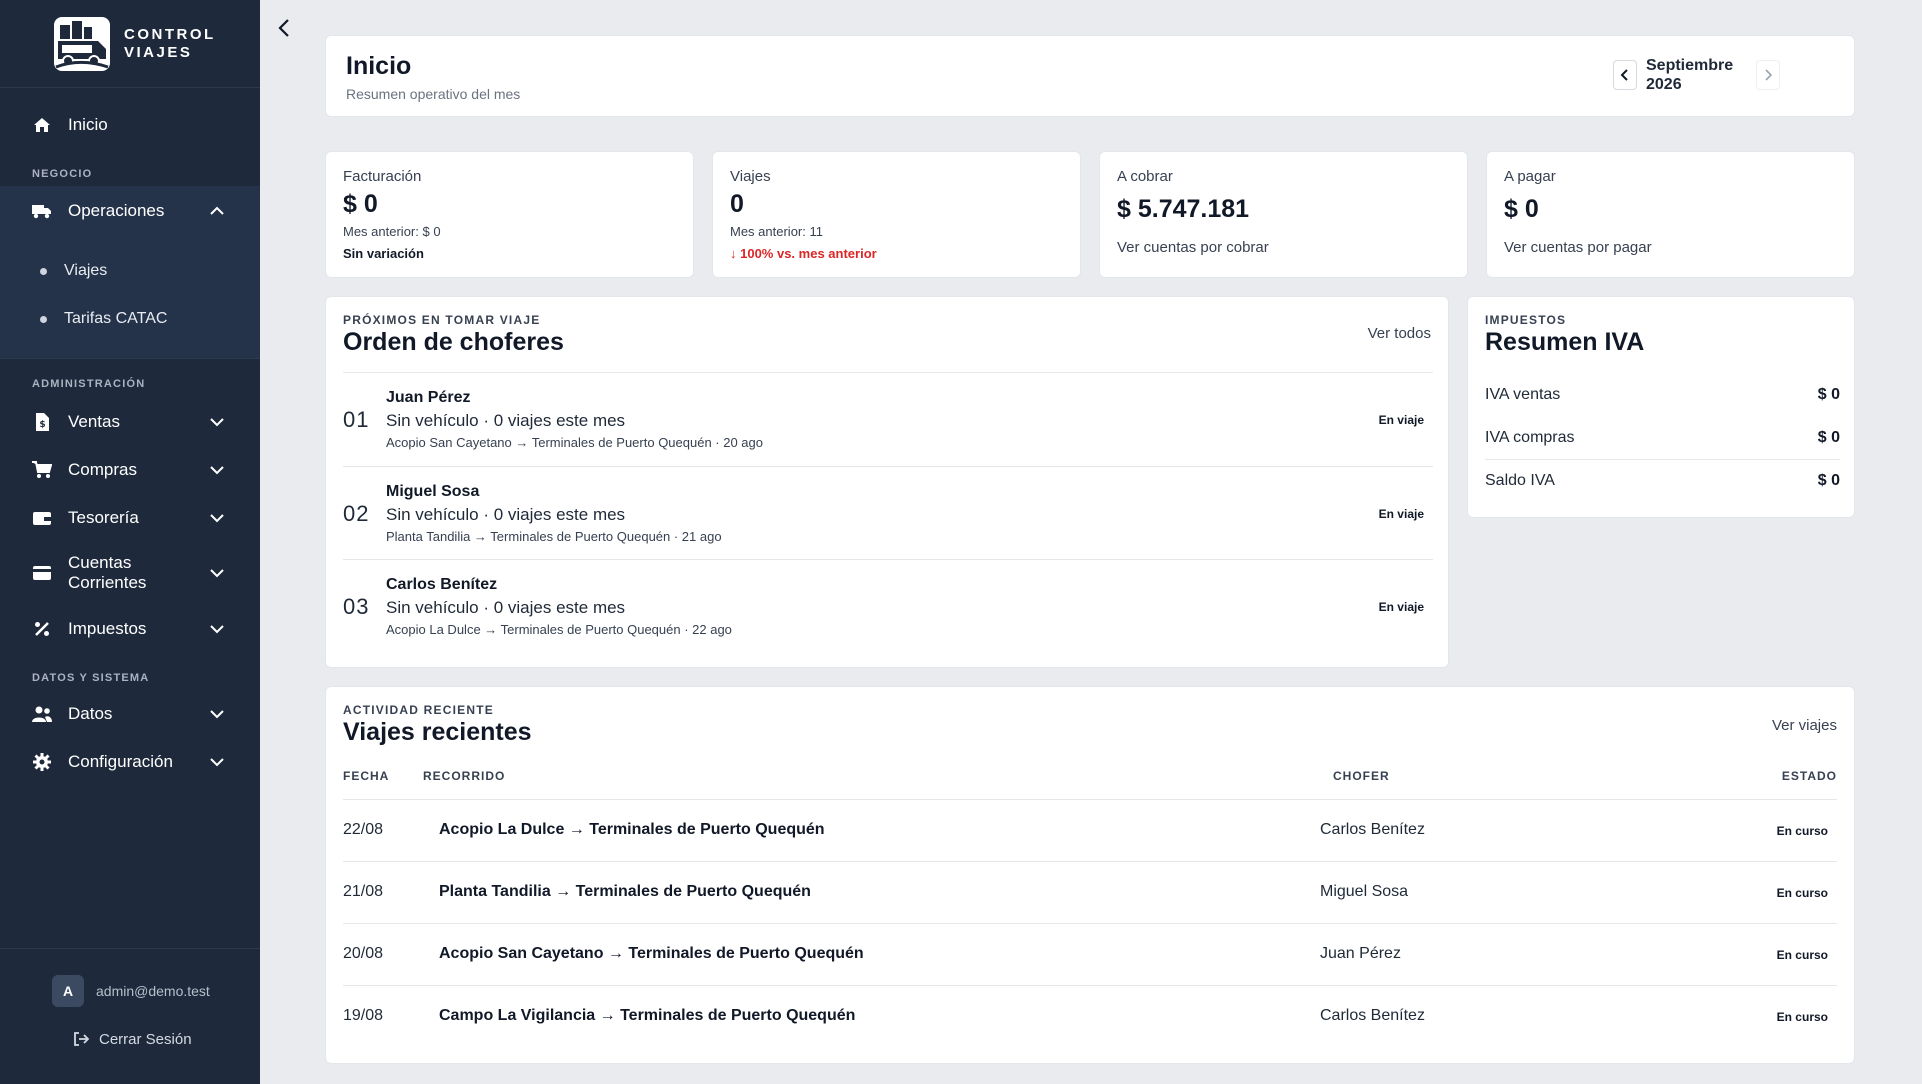 This screenshot has height=1084, width=1922. Describe the element at coordinates (382, 176) in the screenshot. I see `kpi-label: Facturación` at that location.